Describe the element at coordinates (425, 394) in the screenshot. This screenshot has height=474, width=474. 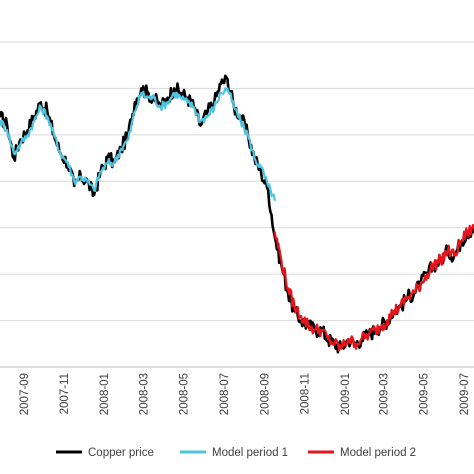
I see `x-tick-label-2009-05: 2009-05` at that location.